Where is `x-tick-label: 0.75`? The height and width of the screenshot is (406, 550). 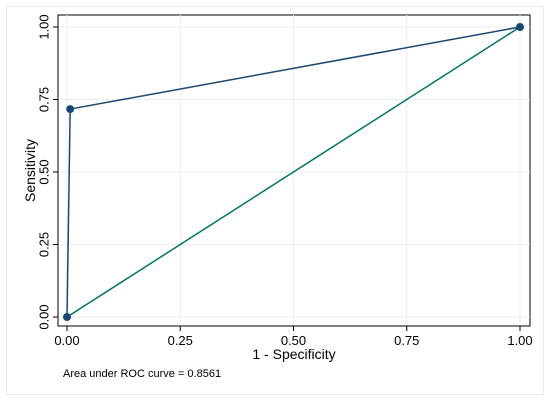 x-tick-label: 0.75 is located at coordinates (406, 340).